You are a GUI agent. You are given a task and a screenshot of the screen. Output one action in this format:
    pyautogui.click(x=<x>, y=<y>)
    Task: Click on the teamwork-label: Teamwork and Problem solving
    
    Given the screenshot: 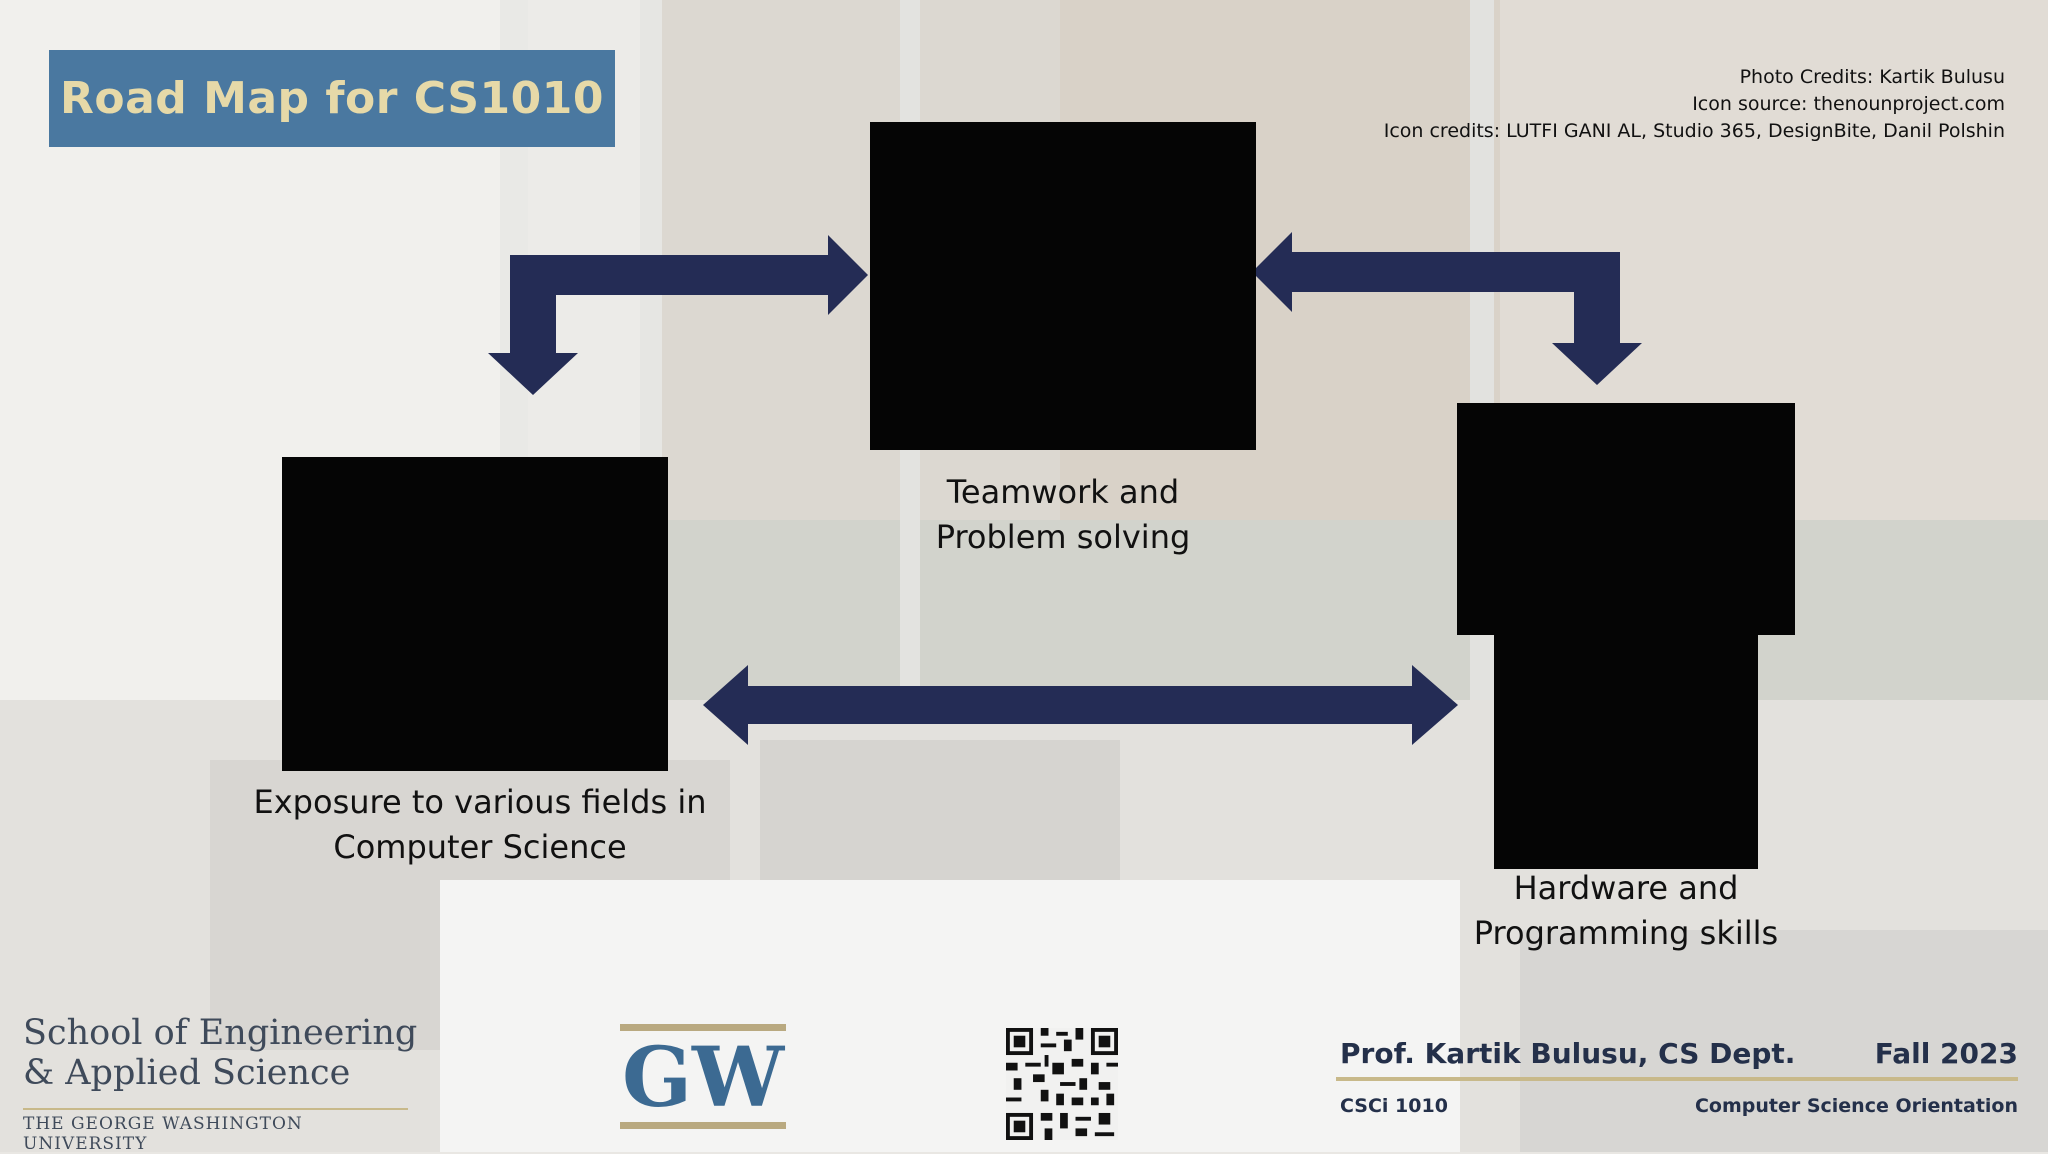 What is the action you would take?
    pyautogui.click(x=1063, y=514)
    